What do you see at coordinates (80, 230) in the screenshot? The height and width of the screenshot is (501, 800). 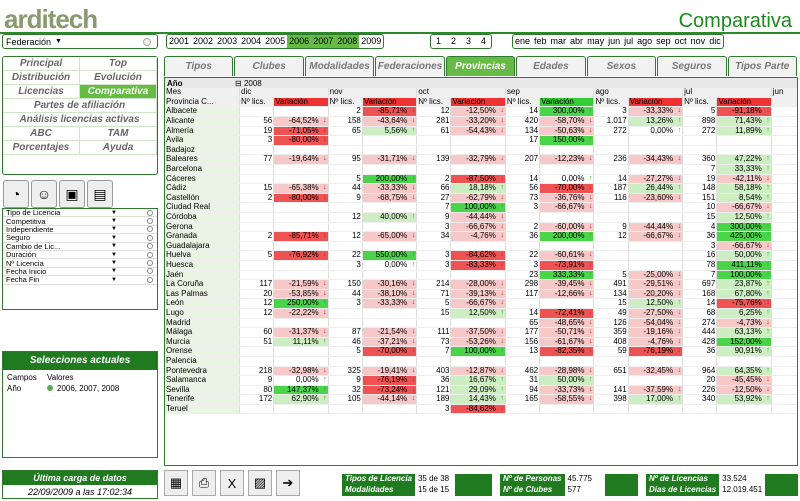 I see `filter-row: Independiente ▼` at bounding box center [80, 230].